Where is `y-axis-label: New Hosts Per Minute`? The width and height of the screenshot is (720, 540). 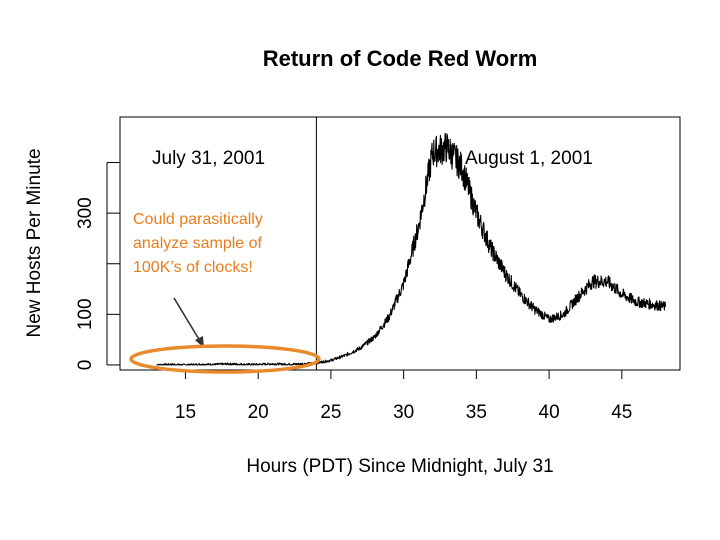
y-axis-label: New Hosts Per Minute is located at coordinates (34, 242).